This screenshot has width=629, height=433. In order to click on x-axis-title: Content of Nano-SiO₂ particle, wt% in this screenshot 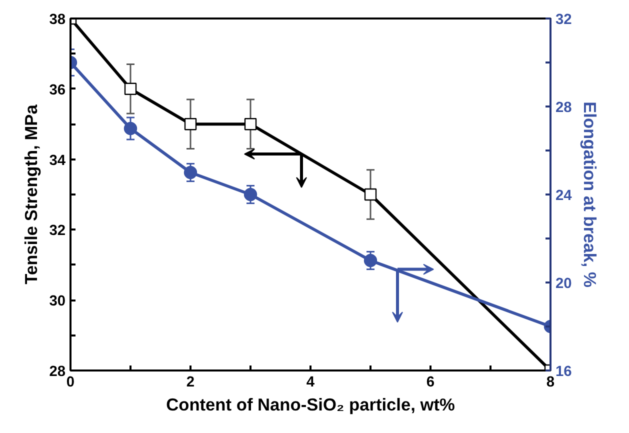, I will do `click(310, 404)`.